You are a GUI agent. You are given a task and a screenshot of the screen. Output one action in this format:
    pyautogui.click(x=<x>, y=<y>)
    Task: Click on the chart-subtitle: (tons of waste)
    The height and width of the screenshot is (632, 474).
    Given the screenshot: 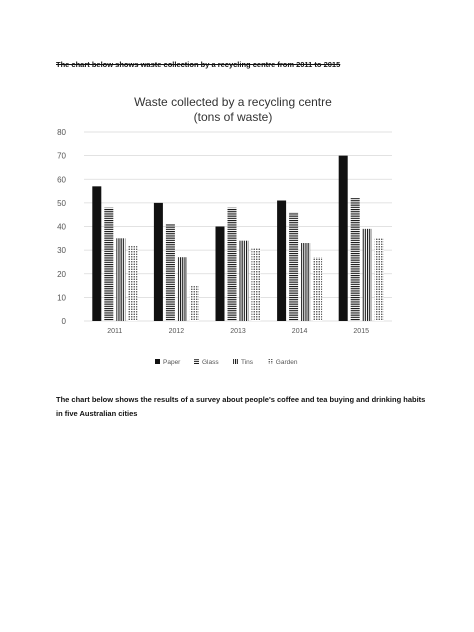 What is the action you would take?
    pyautogui.click(x=233, y=117)
    